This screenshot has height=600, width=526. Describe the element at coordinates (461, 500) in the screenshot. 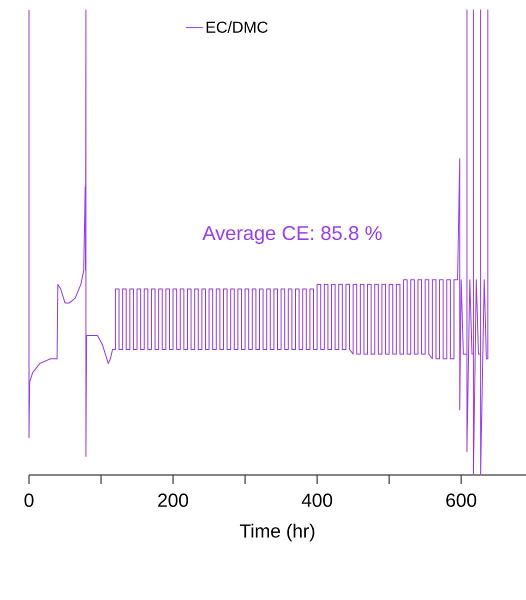

I see `x-tick-label: 600` at that location.